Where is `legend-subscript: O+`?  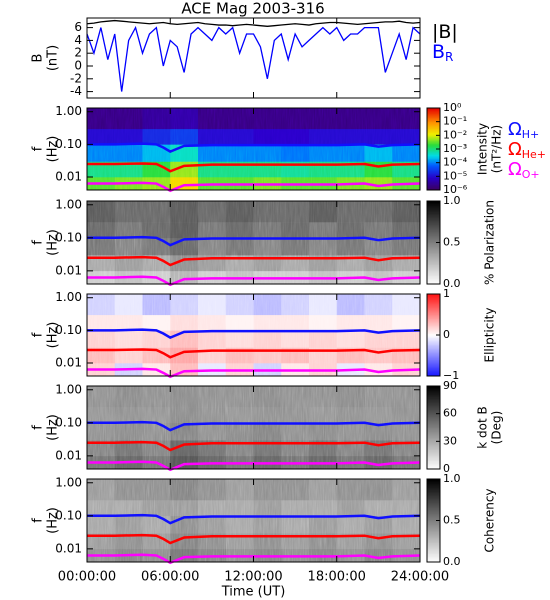 legend-subscript: O+ is located at coordinates (531, 174).